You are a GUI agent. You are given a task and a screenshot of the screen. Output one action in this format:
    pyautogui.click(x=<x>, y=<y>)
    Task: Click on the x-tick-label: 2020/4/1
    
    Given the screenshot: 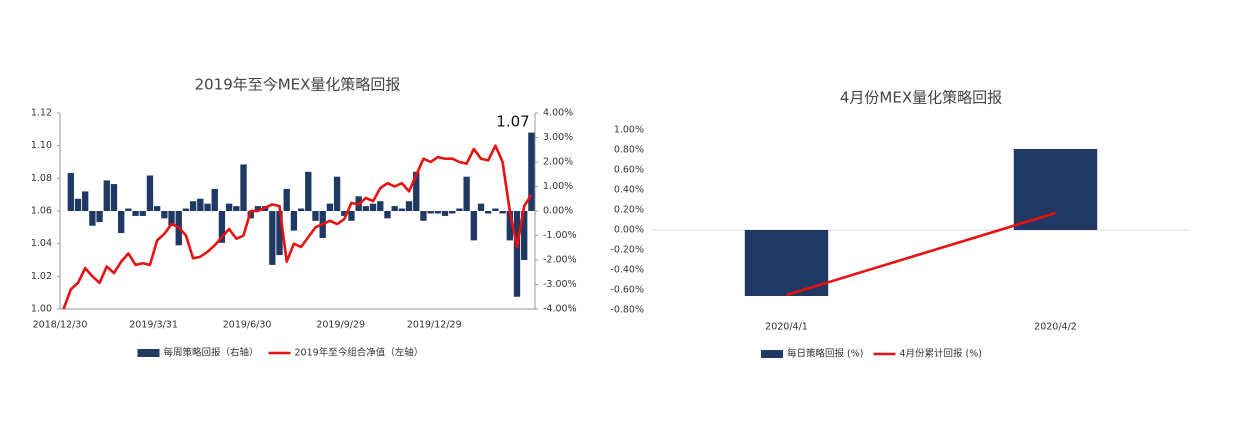 What is the action you would take?
    pyautogui.click(x=786, y=327)
    